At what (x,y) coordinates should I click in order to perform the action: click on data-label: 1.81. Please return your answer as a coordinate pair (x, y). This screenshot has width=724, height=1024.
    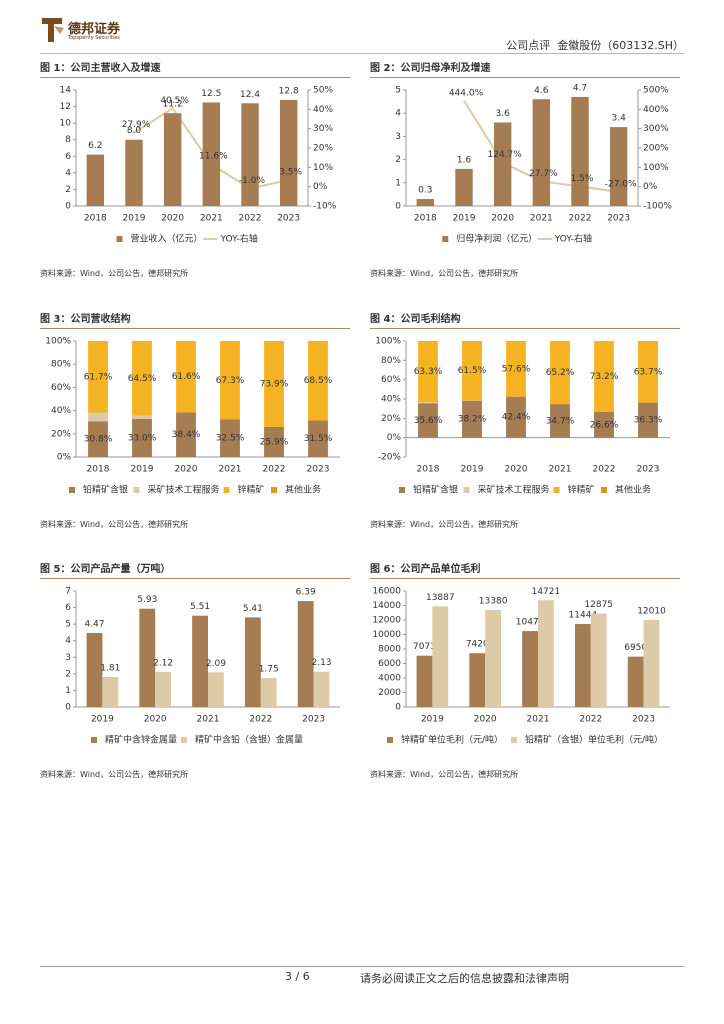
    Looking at the image, I should click on (110, 669).